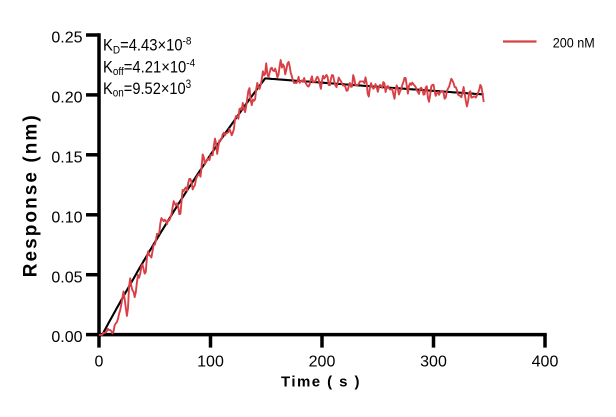  What do you see at coordinates (322, 362) in the screenshot?
I see `svg-text: 200` at bounding box center [322, 362].